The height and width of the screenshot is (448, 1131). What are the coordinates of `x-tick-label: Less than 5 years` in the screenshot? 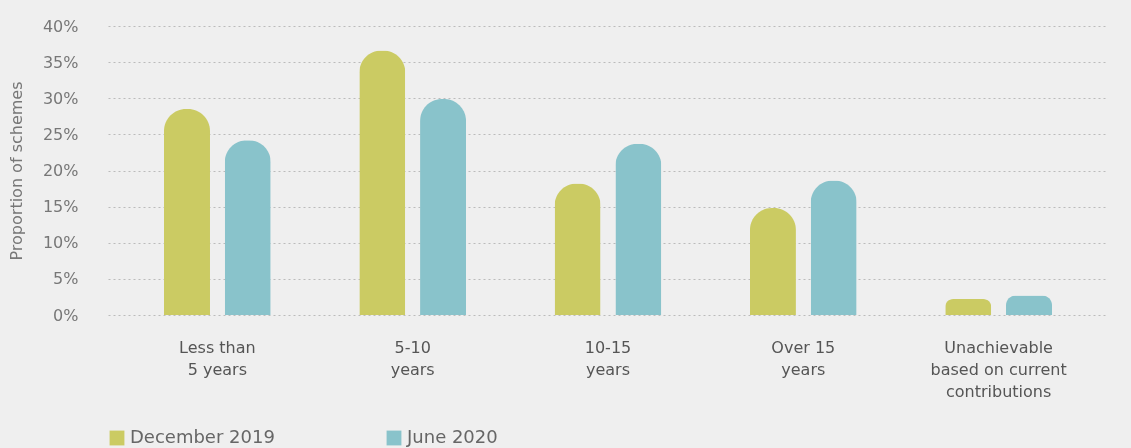 It's located at (217, 358).